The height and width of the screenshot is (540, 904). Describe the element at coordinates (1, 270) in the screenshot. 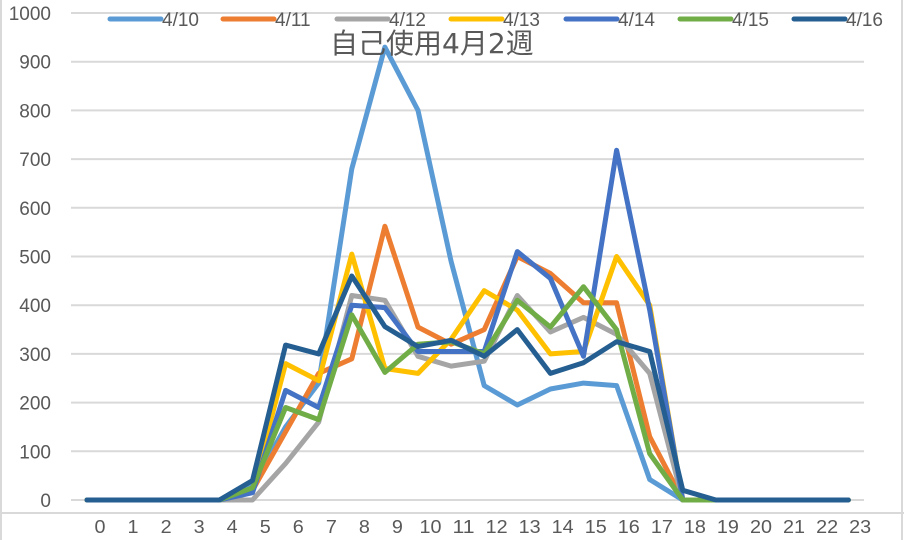

I see `chart-border-left` at that location.